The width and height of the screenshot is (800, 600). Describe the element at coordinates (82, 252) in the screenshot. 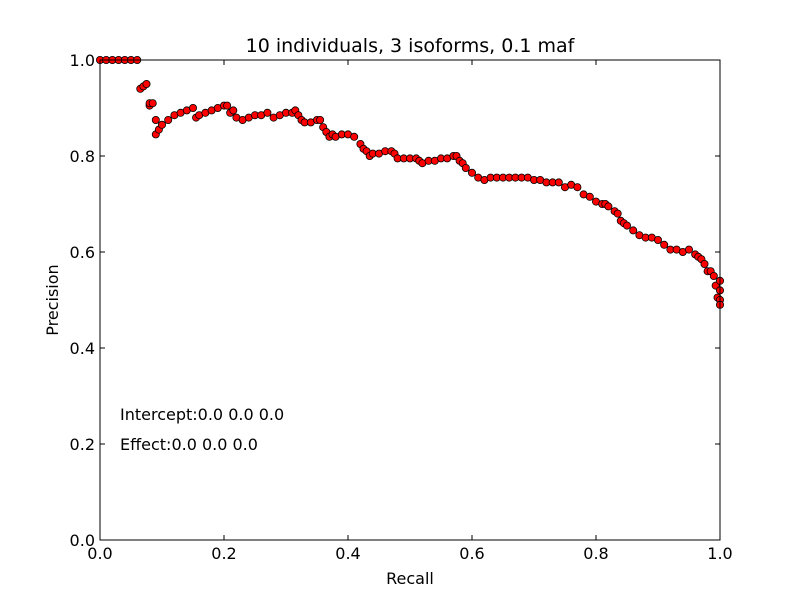

I see `y-tick-label: 0.6` at that location.